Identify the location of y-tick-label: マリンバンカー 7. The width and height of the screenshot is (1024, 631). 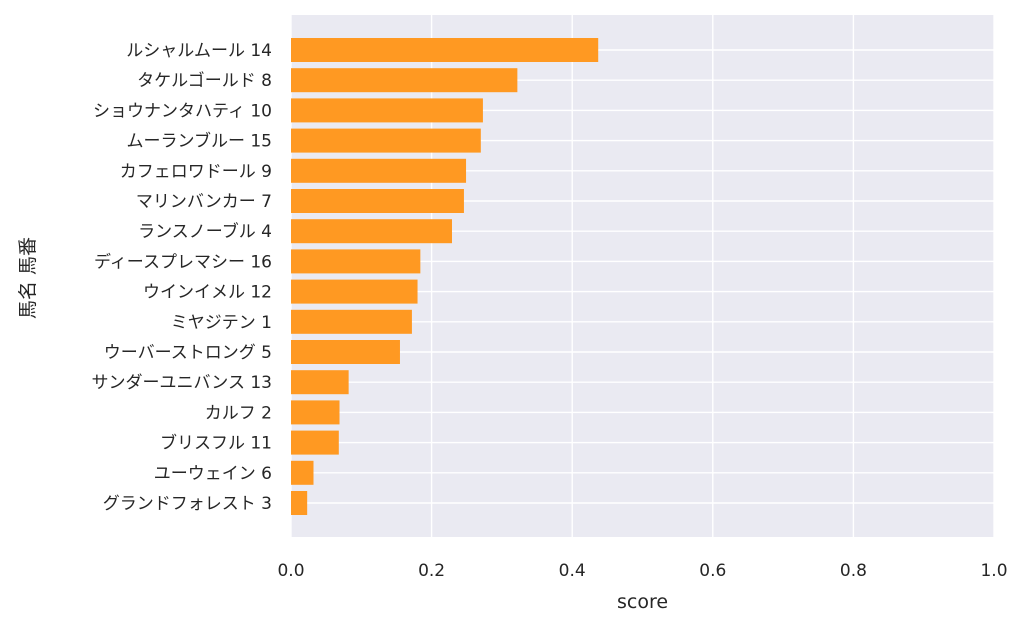
(204, 202).